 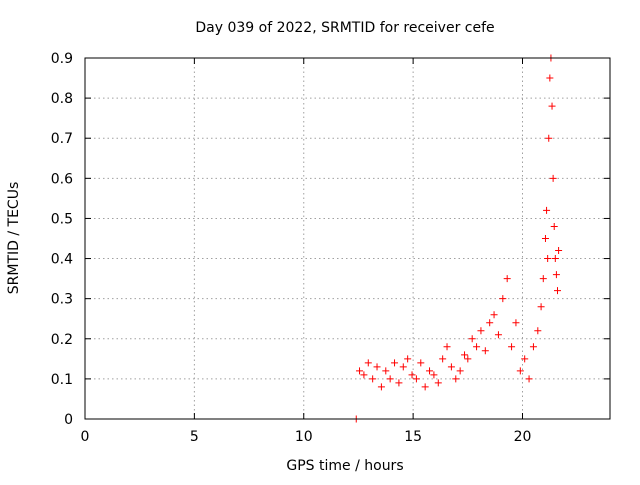 What do you see at coordinates (62, 99) in the screenshot?
I see `y-tick-label: 0.8` at bounding box center [62, 99].